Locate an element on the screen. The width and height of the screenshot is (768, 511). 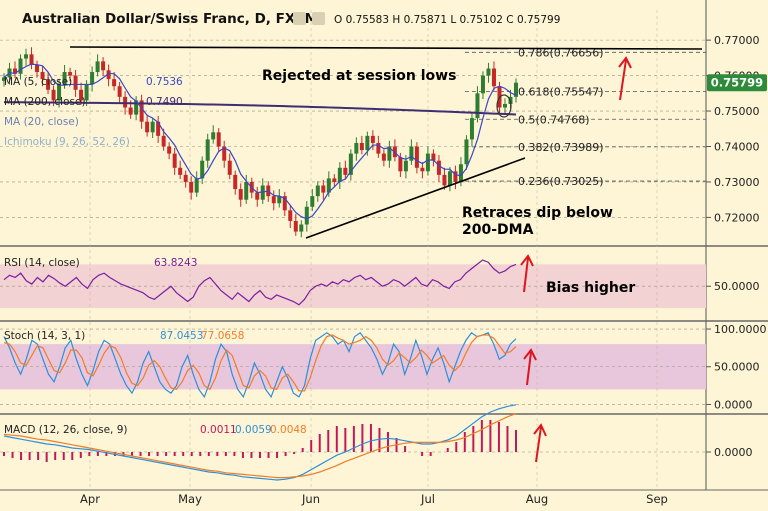
last-price-value: 0.75799 is located at coordinates (737, 83).